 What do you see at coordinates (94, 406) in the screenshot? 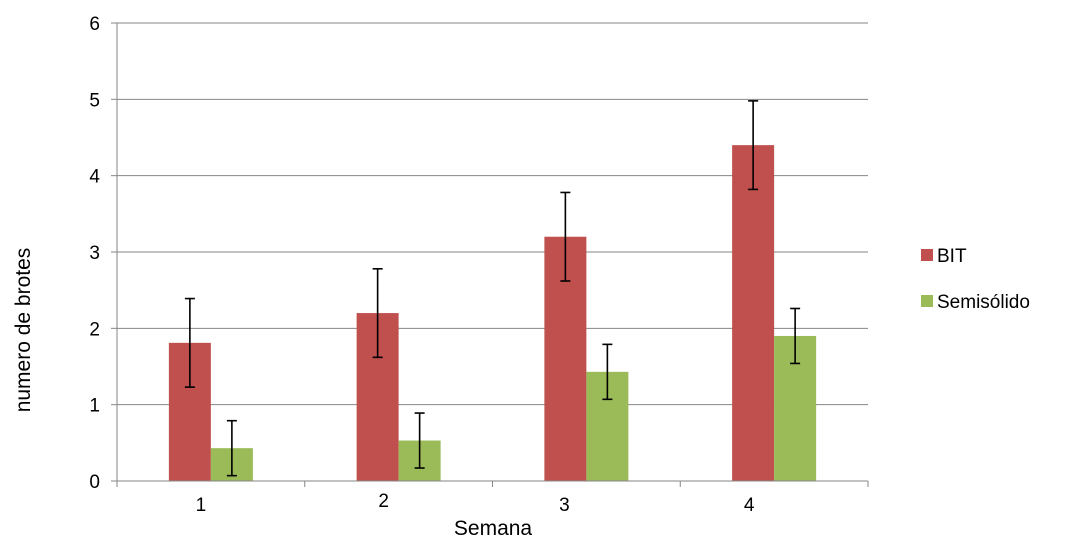
I see `y-tick-label-1: 1` at bounding box center [94, 406].